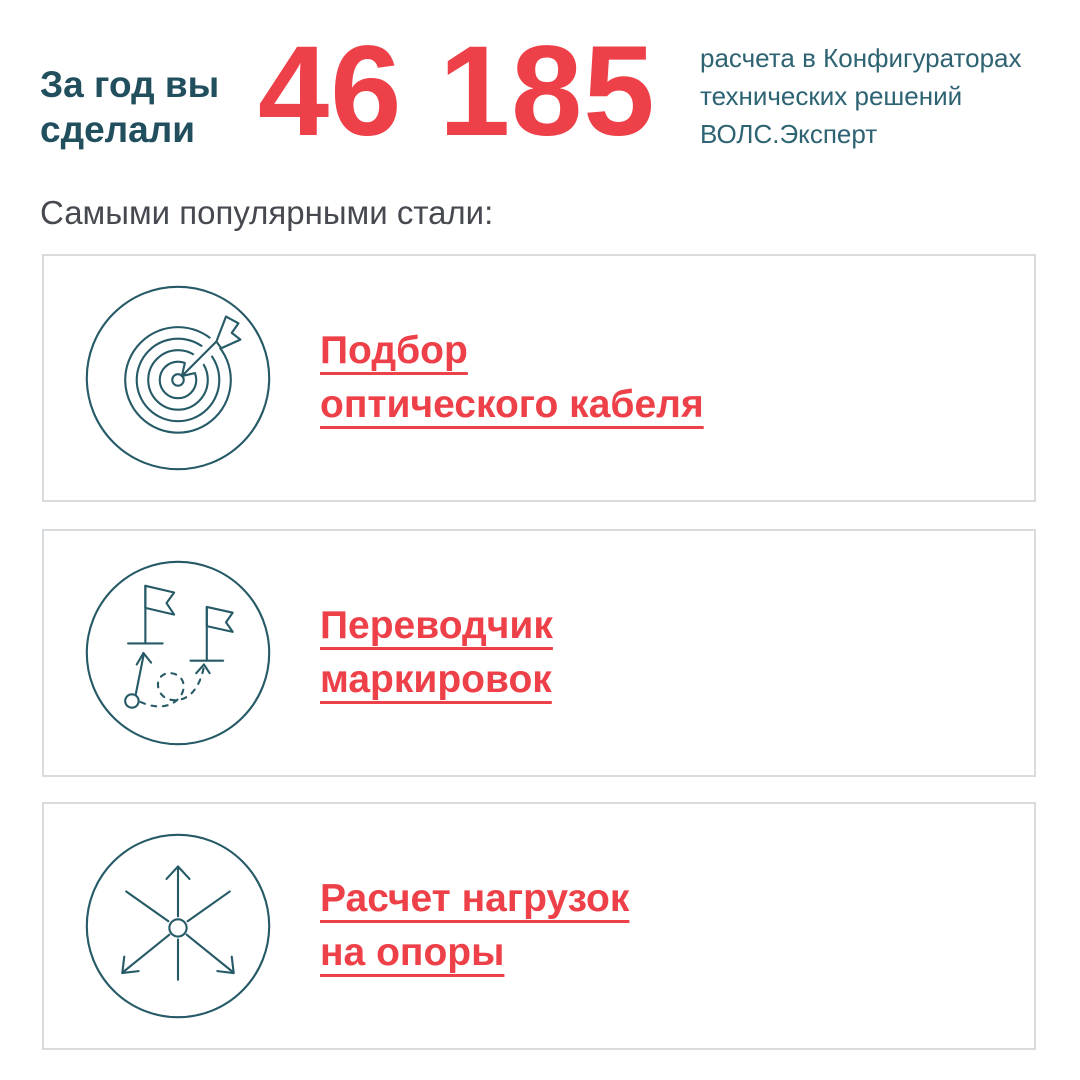 Image resolution: width=1080 pixels, height=1080 pixels. I want to click on annual-count: 46 185, so click(457, 91).